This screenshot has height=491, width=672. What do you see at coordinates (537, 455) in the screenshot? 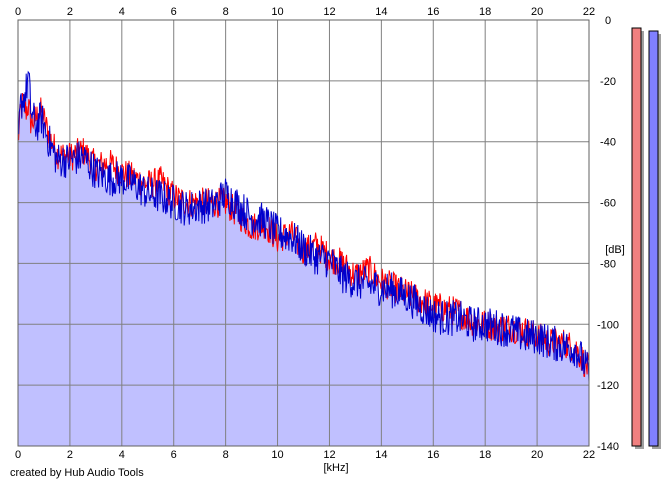
I see `x-tick-label-bottom: 20` at bounding box center [537, 455].